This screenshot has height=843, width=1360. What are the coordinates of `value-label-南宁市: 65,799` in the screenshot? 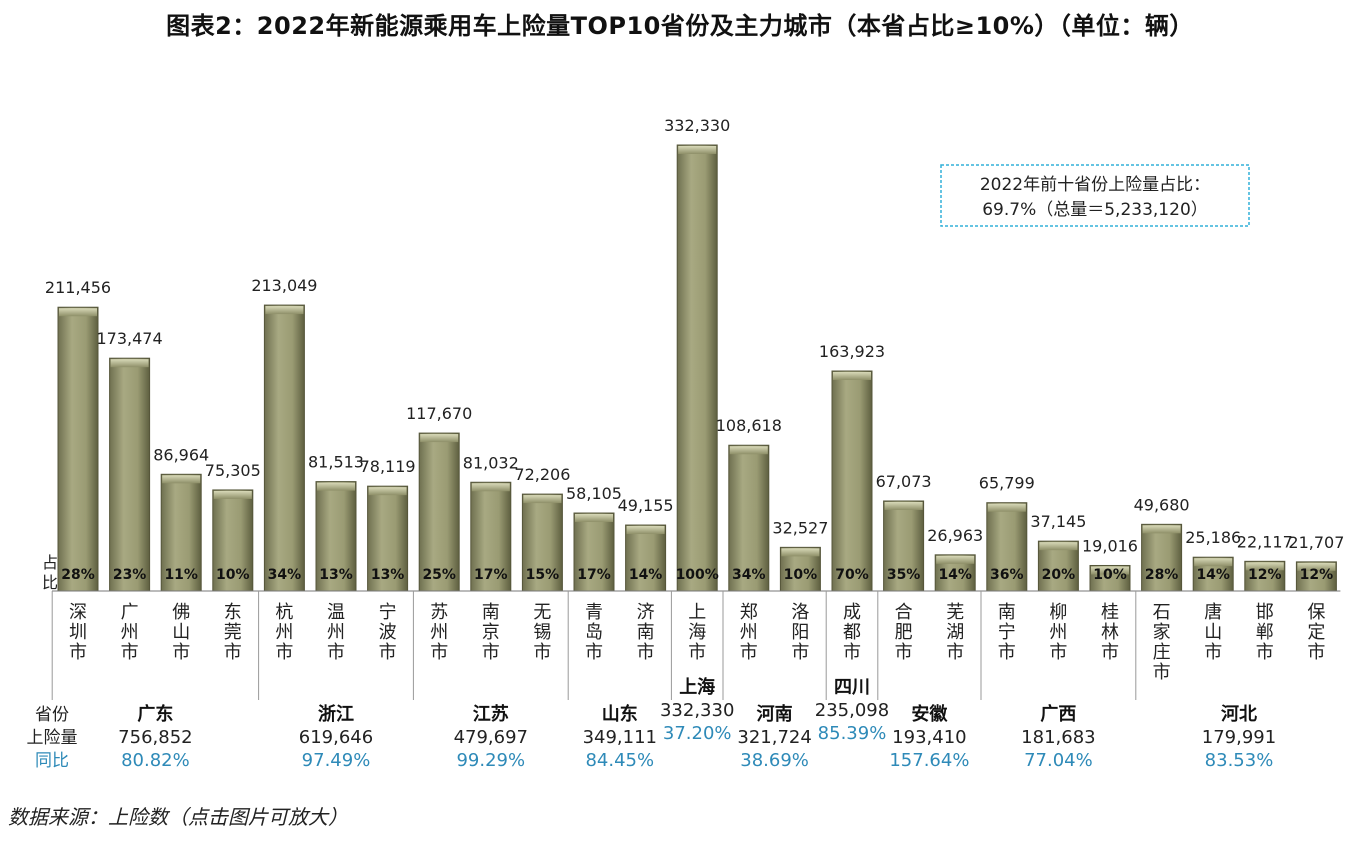 It's located at (1007, 483).